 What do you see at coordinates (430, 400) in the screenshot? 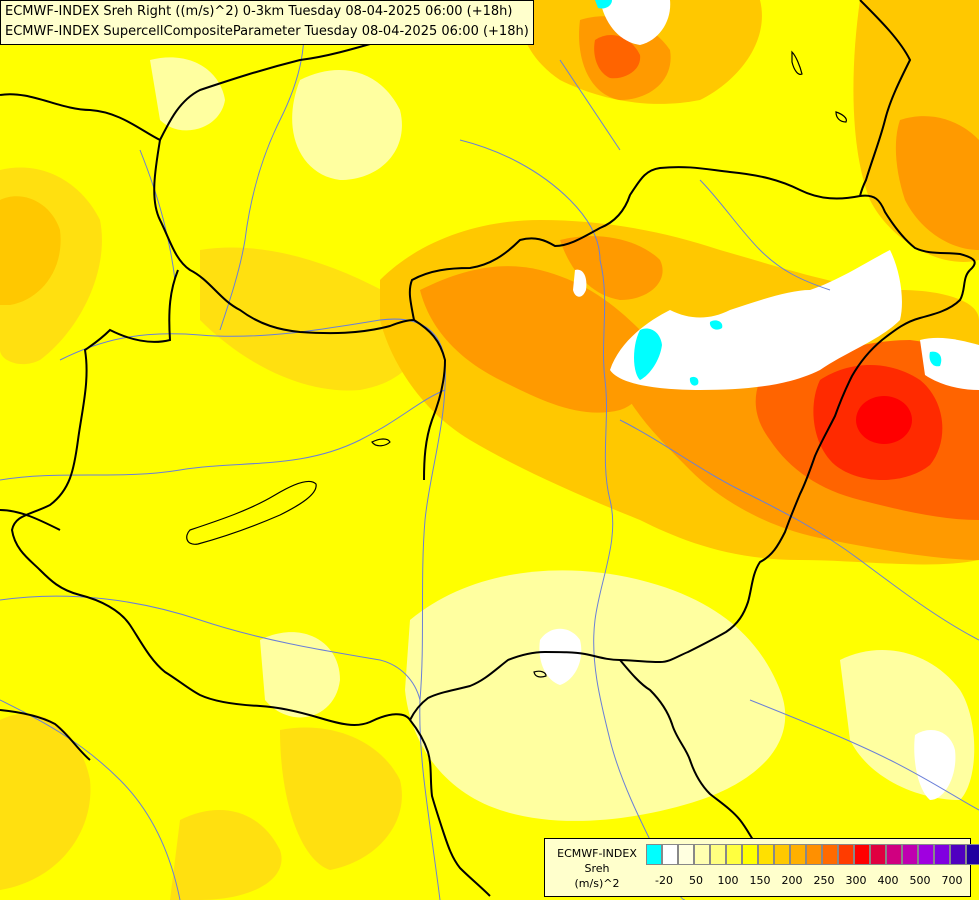
I see `border-west` at bounding box center [430, 400].